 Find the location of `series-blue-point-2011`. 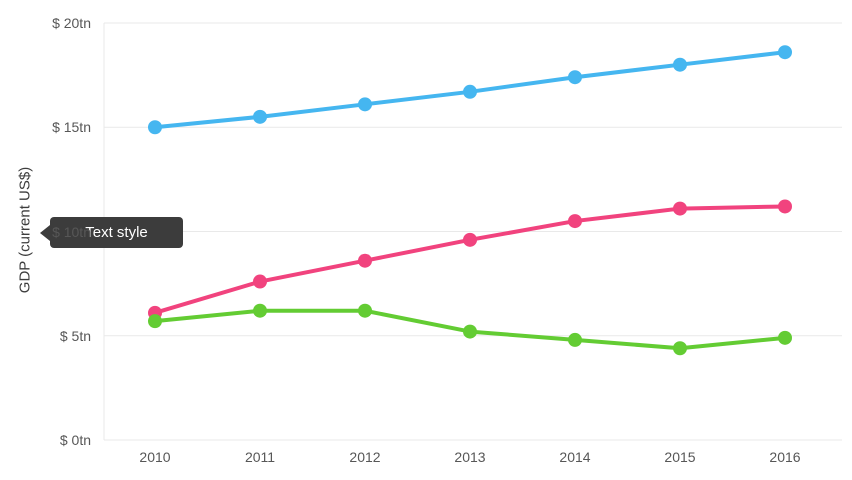

series-blue-point-2011 is located at coordinates (260, 116).